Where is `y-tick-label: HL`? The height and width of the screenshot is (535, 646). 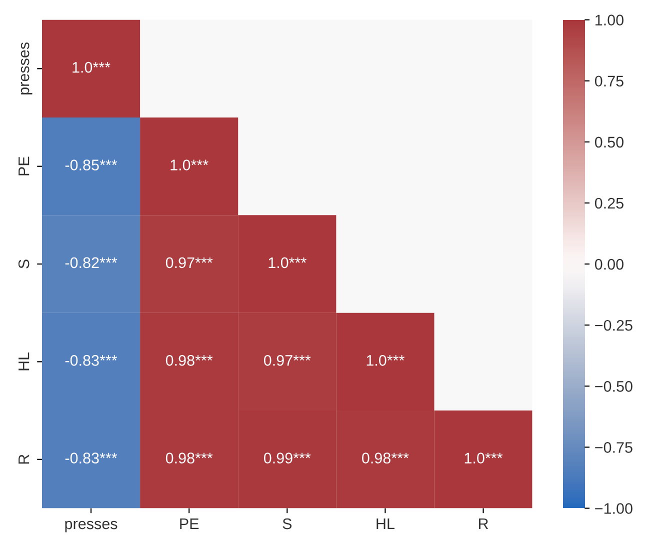 y-tick-label: HL is located at coordinates (24, 361).